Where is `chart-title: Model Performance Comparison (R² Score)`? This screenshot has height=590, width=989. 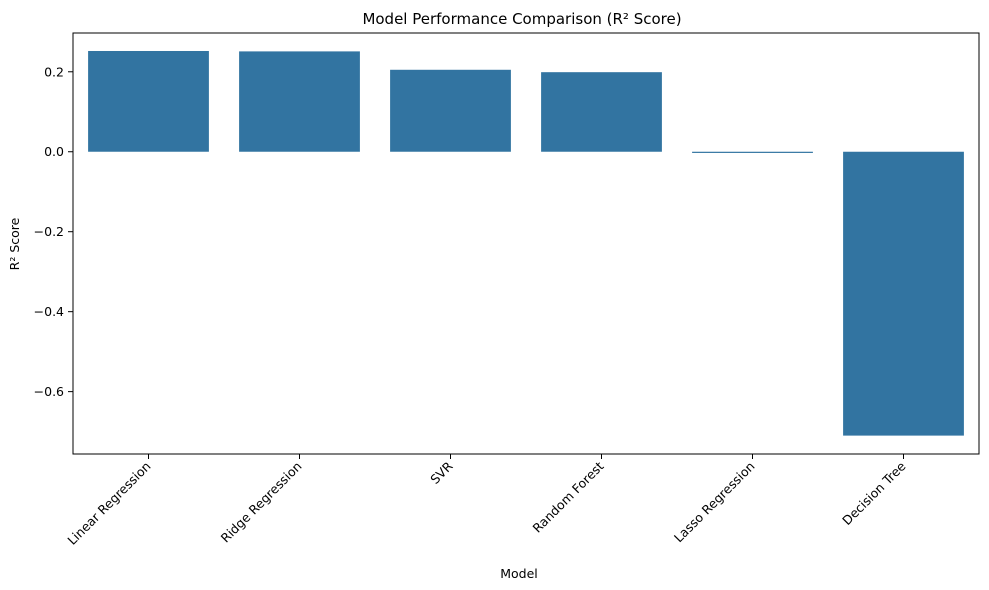 chart-title: Model Performance Comparison (R² Score) is located at coordinates (521, 19).